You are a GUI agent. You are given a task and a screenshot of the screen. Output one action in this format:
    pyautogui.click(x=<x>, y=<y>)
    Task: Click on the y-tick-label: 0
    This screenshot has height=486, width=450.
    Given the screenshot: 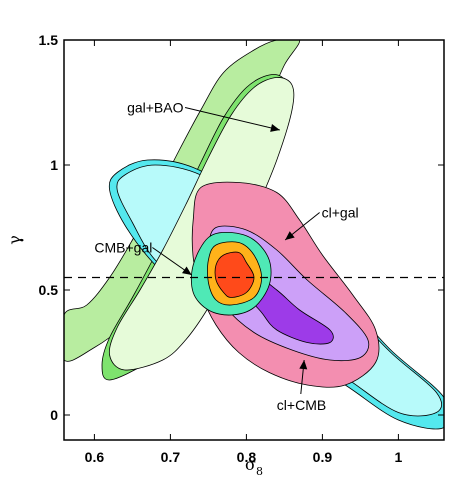 What is the action you would take?
    pyautogui.click(x=54, y=415)
    